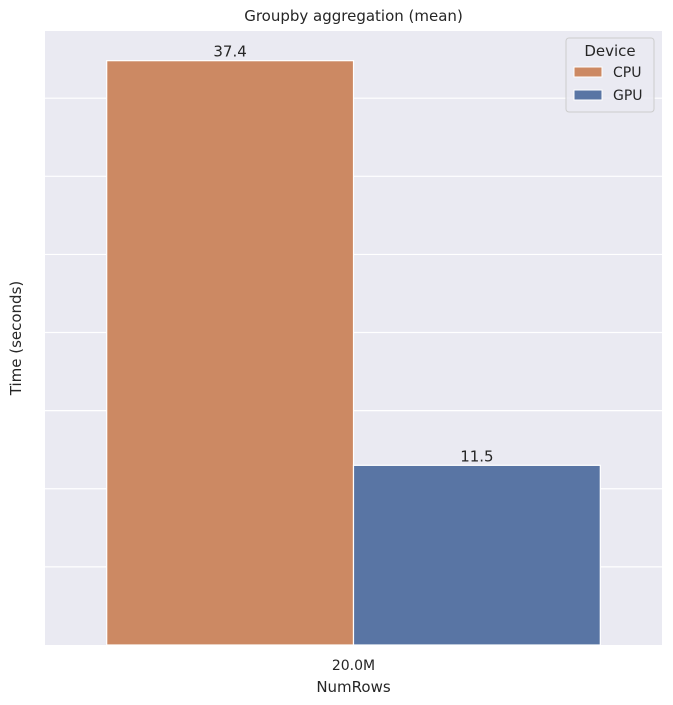 The image size is (673, 705). I want to click on bar-gpu, so click(476, 555).